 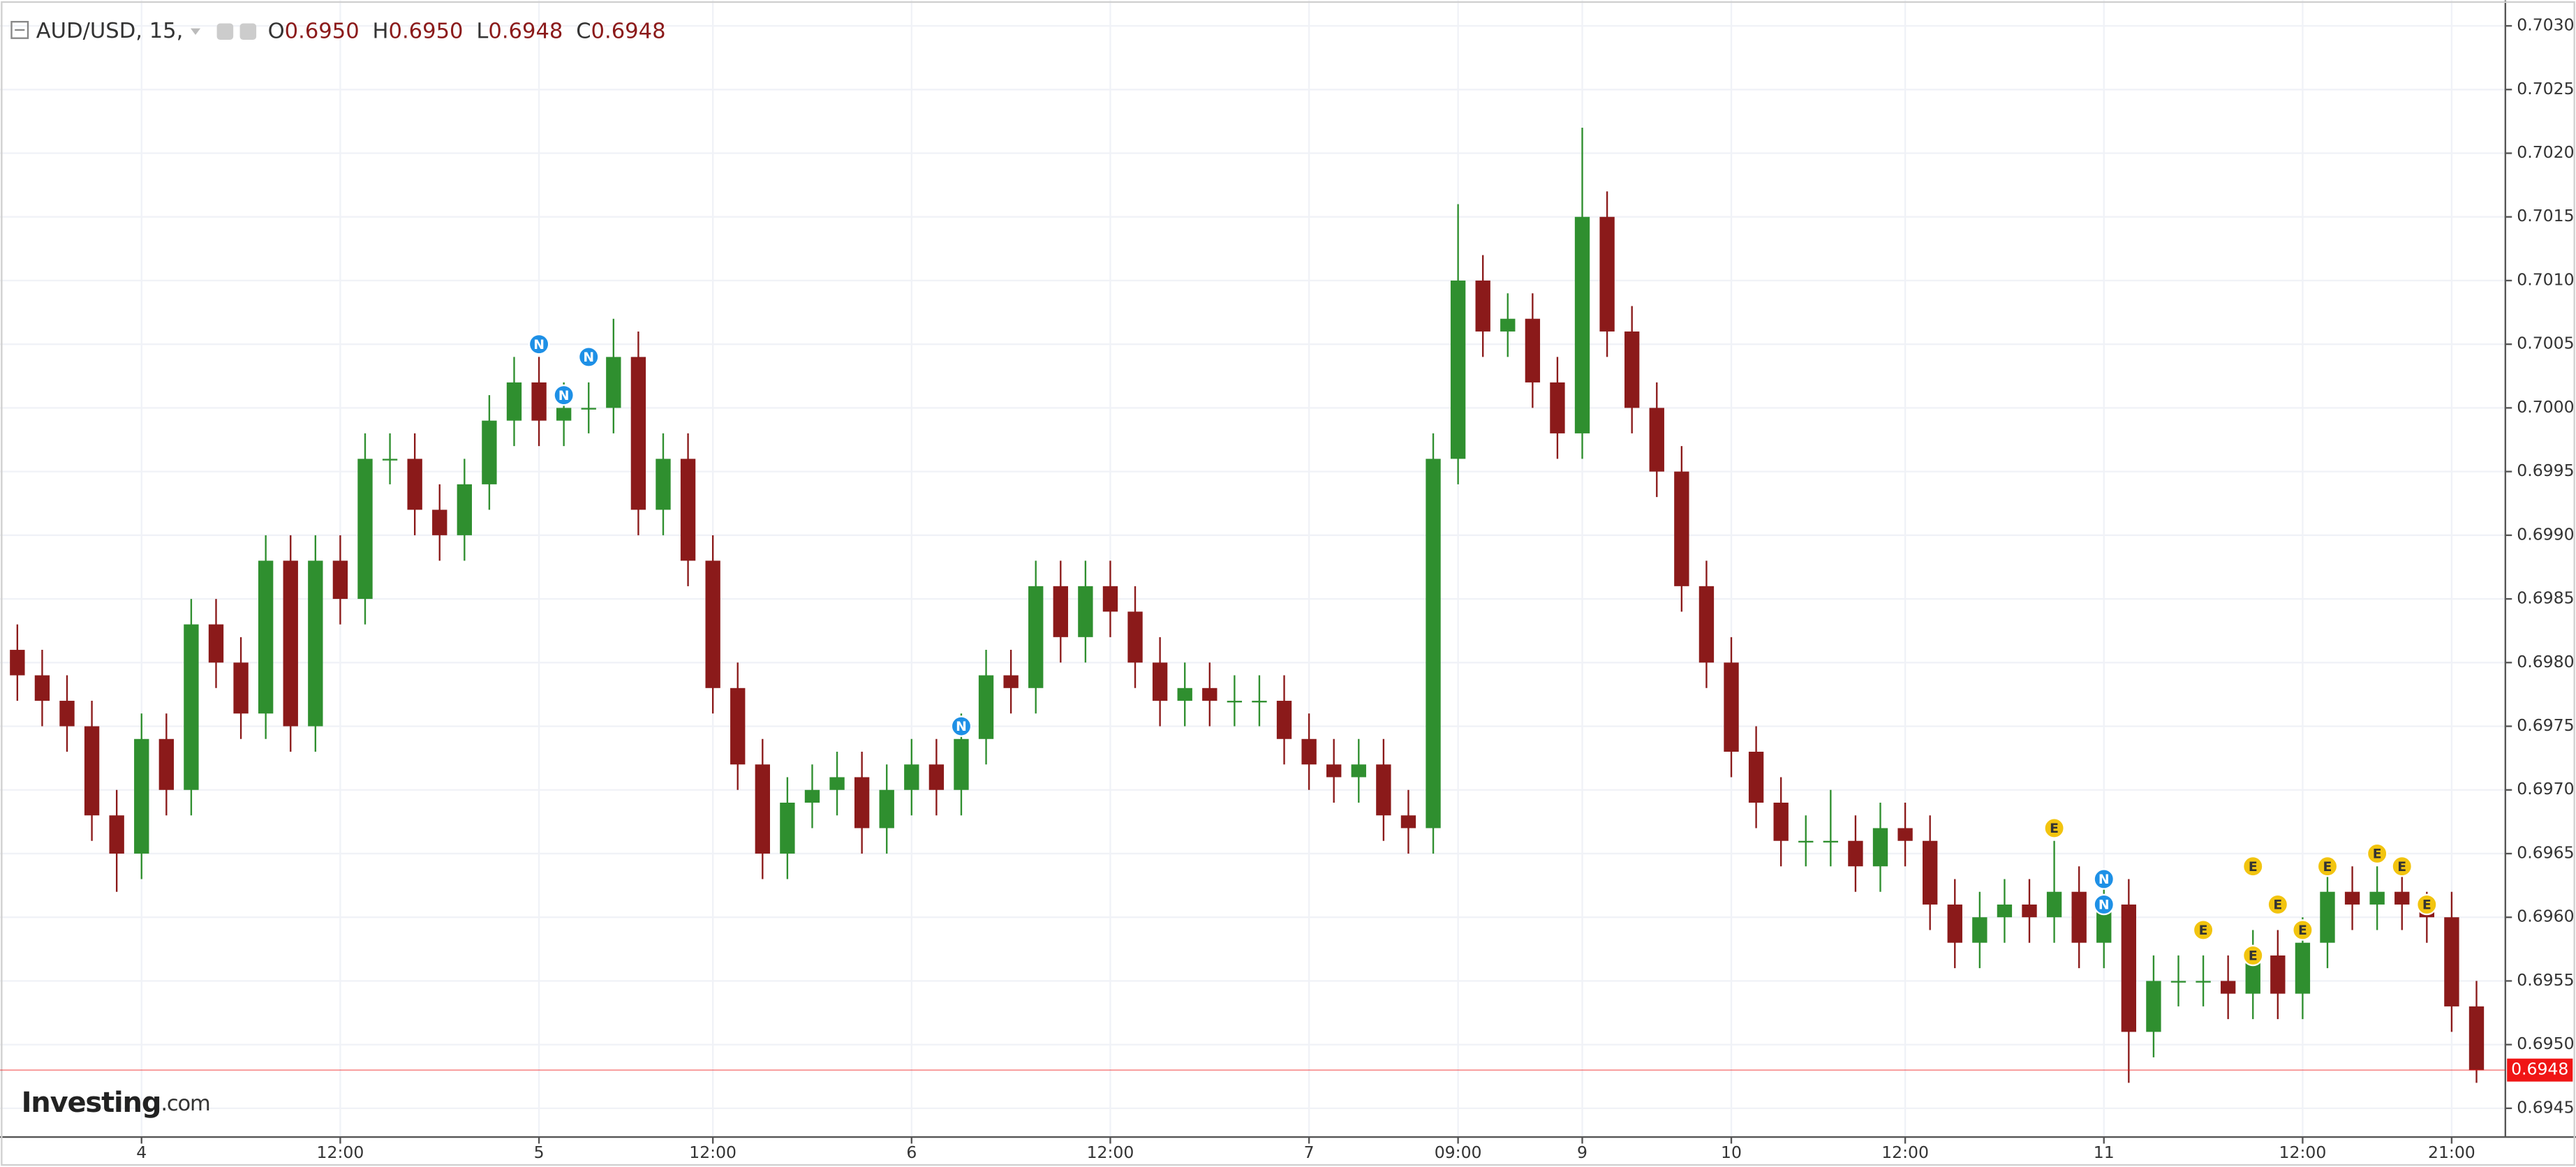 What do you see at coordinates (2545, 788) in the screenshot?
I see `y-tick-label: 0.6970` at bounding box center [2545, 788].